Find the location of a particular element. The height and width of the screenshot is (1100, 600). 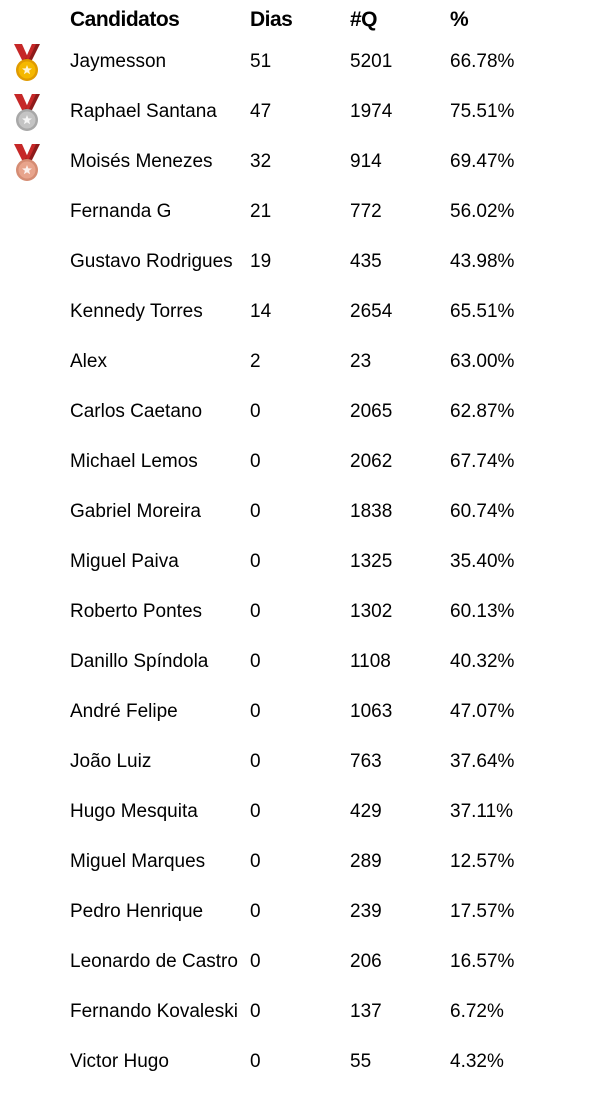

table-row: Raphael Santana 47 1974 75.51% is located at coordinates (300, 119).